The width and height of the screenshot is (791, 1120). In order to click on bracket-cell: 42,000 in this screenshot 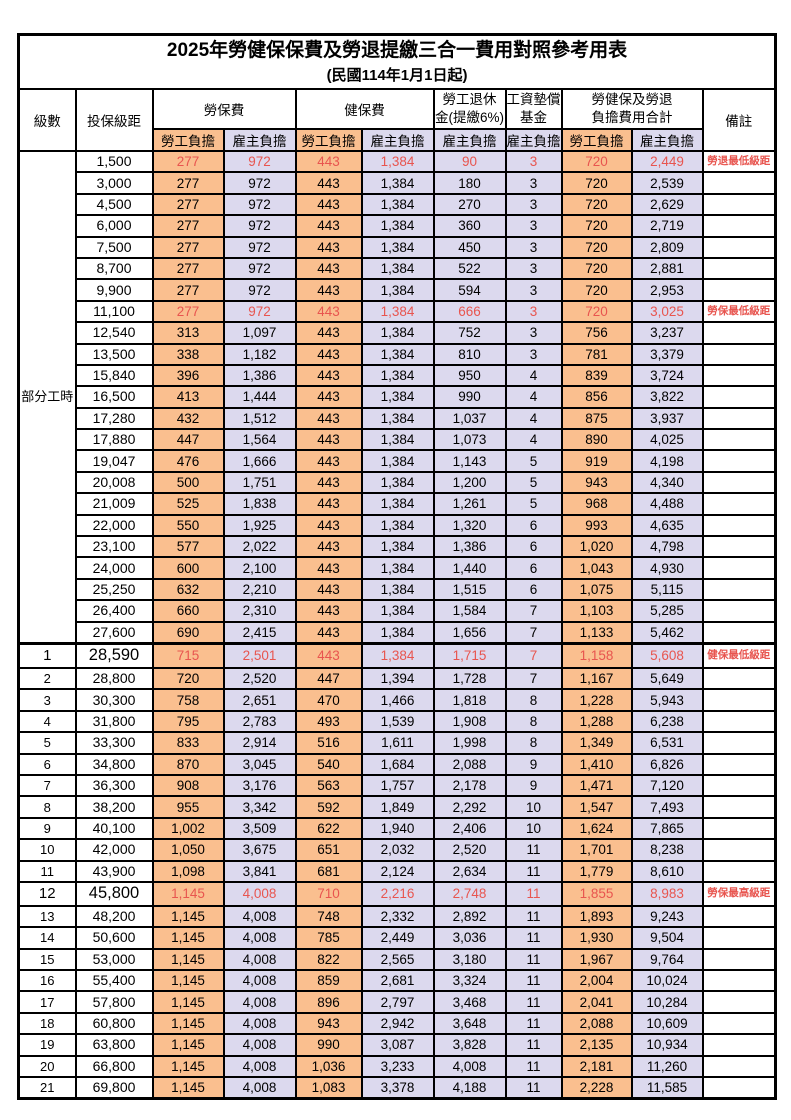, I will do `click(114, 850)`.